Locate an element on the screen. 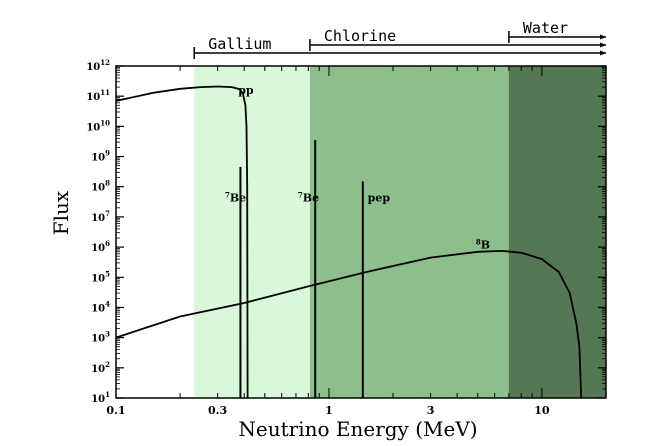  band-water is located at coordinates (557, 232).